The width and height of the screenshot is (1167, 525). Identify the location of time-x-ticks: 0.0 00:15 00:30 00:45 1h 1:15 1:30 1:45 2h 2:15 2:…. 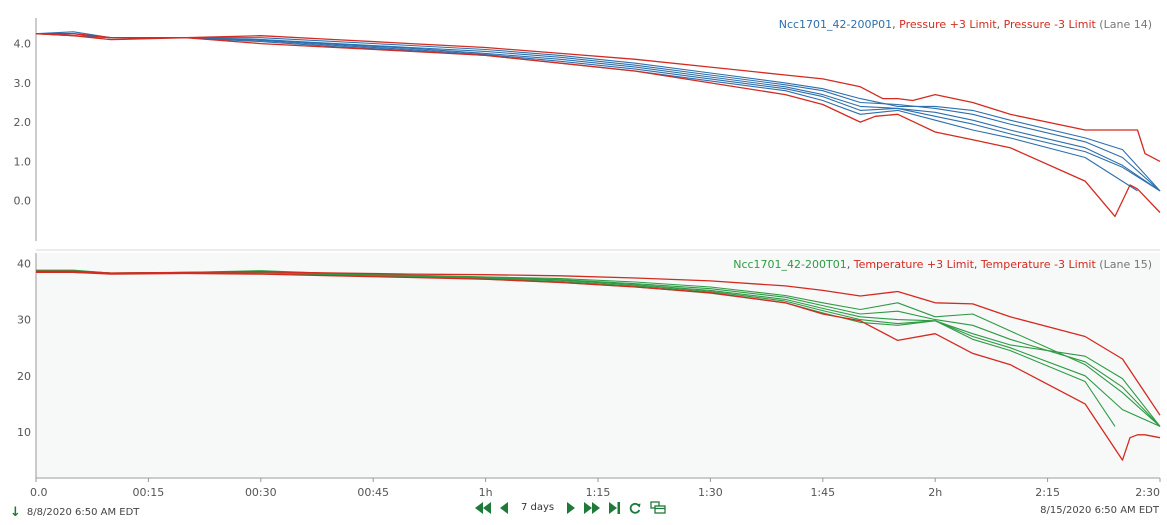
(595, 488).